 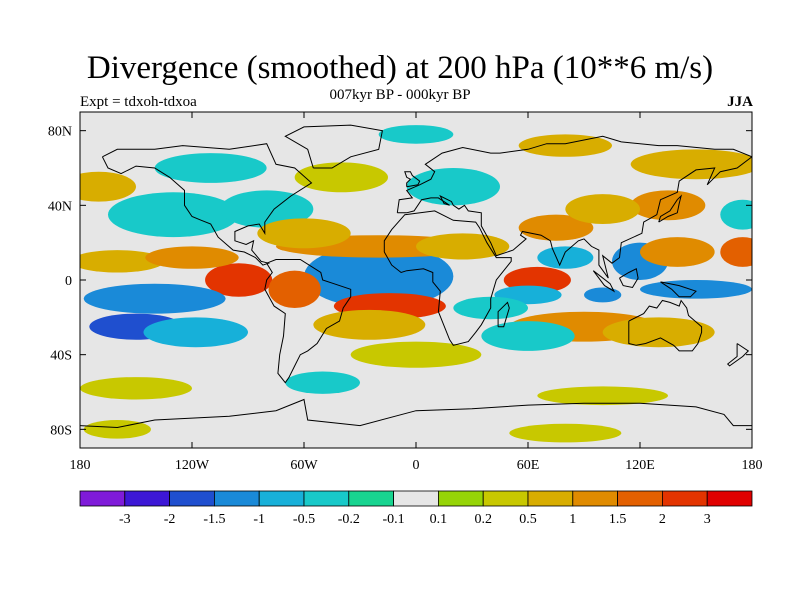 I want to click on coastline-eurasia, so click(x=574, y=207).